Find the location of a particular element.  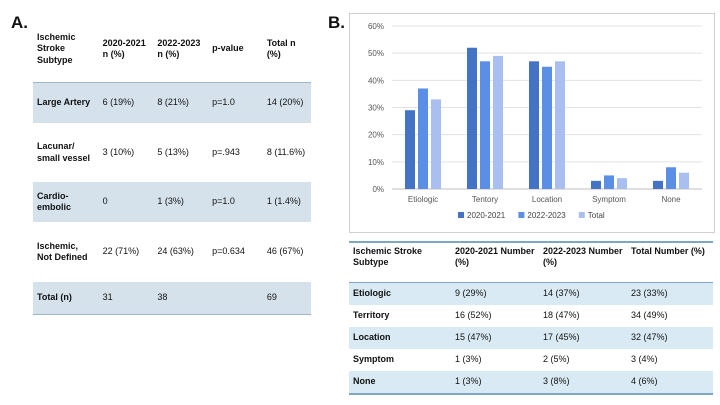

table-row: None 1 (3%) 3 (8%) 4 (6%) is located at coordinates (531, 383).